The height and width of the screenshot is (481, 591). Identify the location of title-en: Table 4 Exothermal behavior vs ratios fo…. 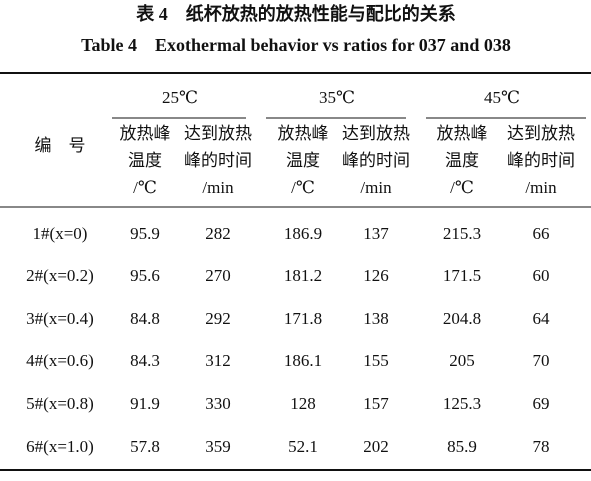
(296, 45).